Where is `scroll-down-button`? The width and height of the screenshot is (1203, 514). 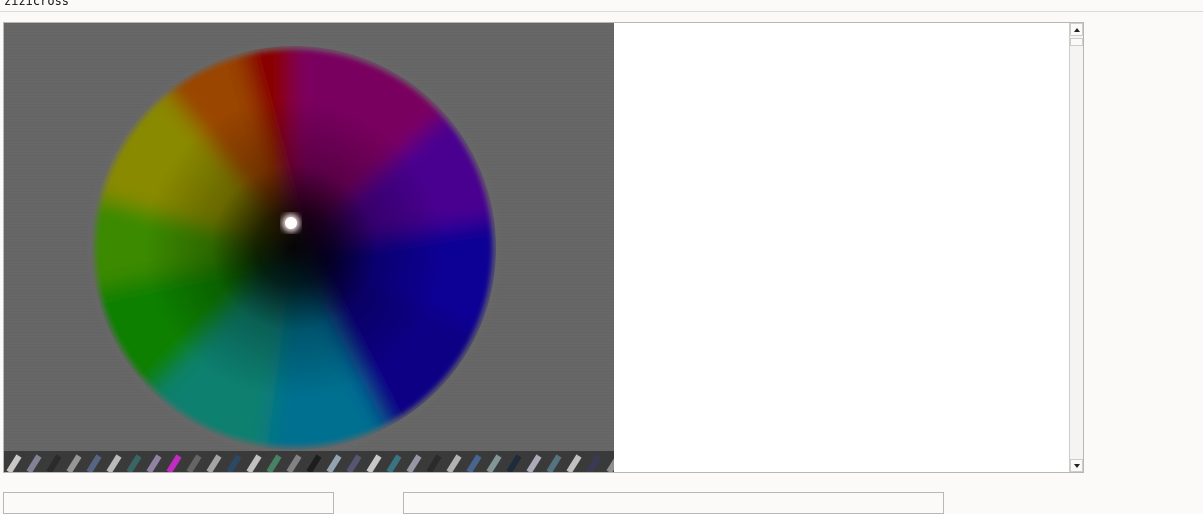 scroll-down-button is located at coordinates (1076, 465).